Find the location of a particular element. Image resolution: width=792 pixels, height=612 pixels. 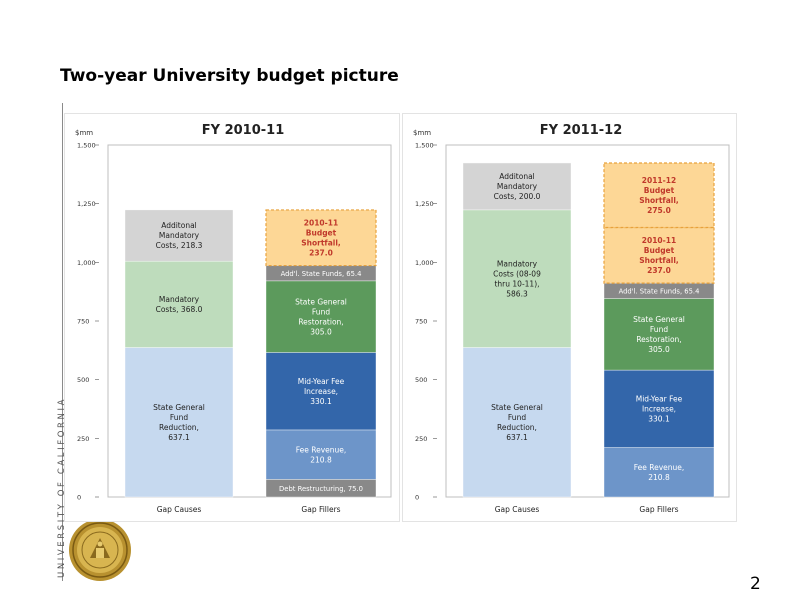

bar-segment-state-general-fund-reduction is located at coordinates (517, 422).